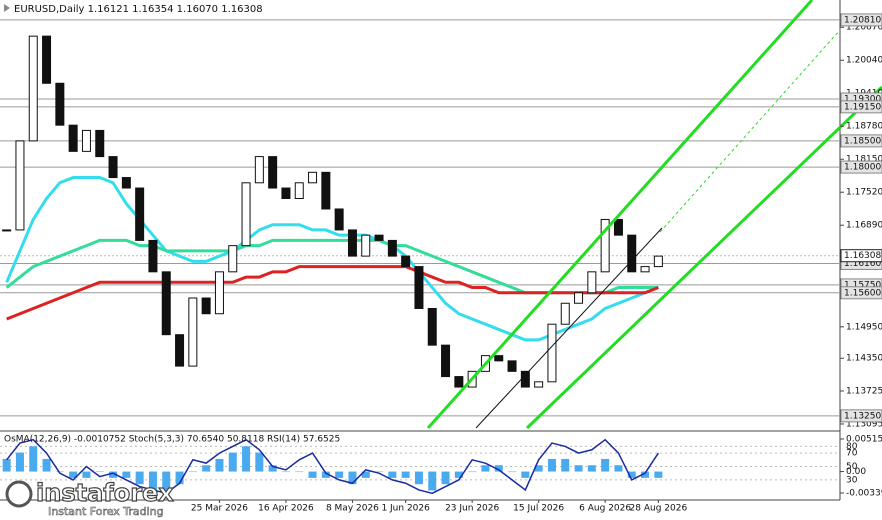 The image size is (882, 520). I want to click on indicator-tick-label: 30, so click(852, 480).